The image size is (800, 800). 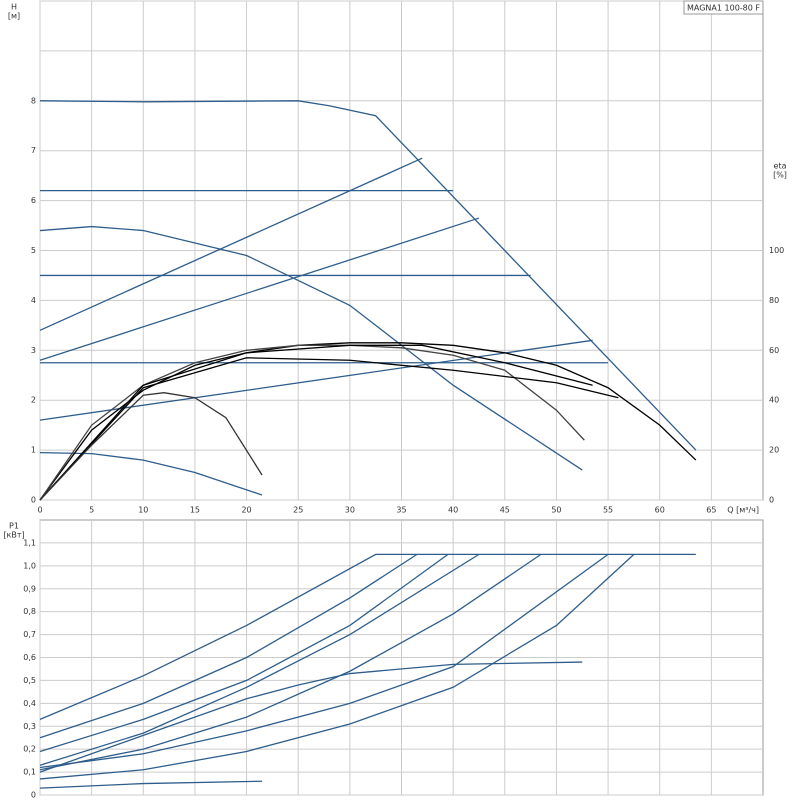 What do you see at coordinates (29, 611) in the screenshot?
I see `y-tick-label: 0,8` at bounding box center [29, 611].